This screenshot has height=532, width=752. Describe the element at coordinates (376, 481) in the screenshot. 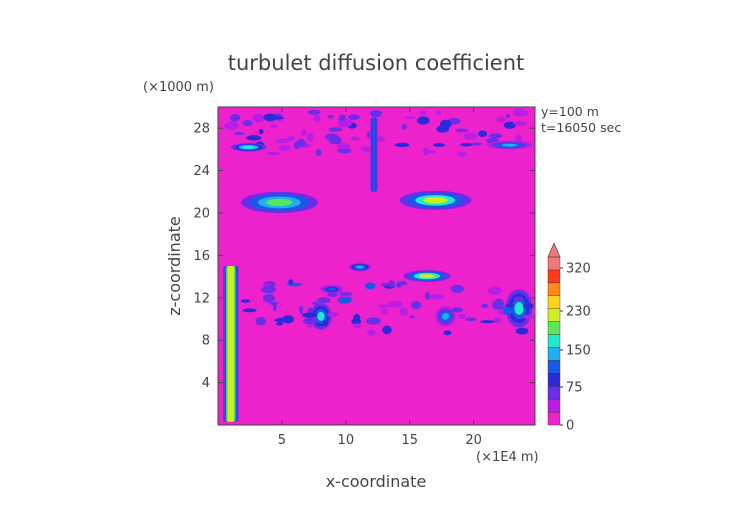

I see `x-axis-title: x-coordinate` at that location.